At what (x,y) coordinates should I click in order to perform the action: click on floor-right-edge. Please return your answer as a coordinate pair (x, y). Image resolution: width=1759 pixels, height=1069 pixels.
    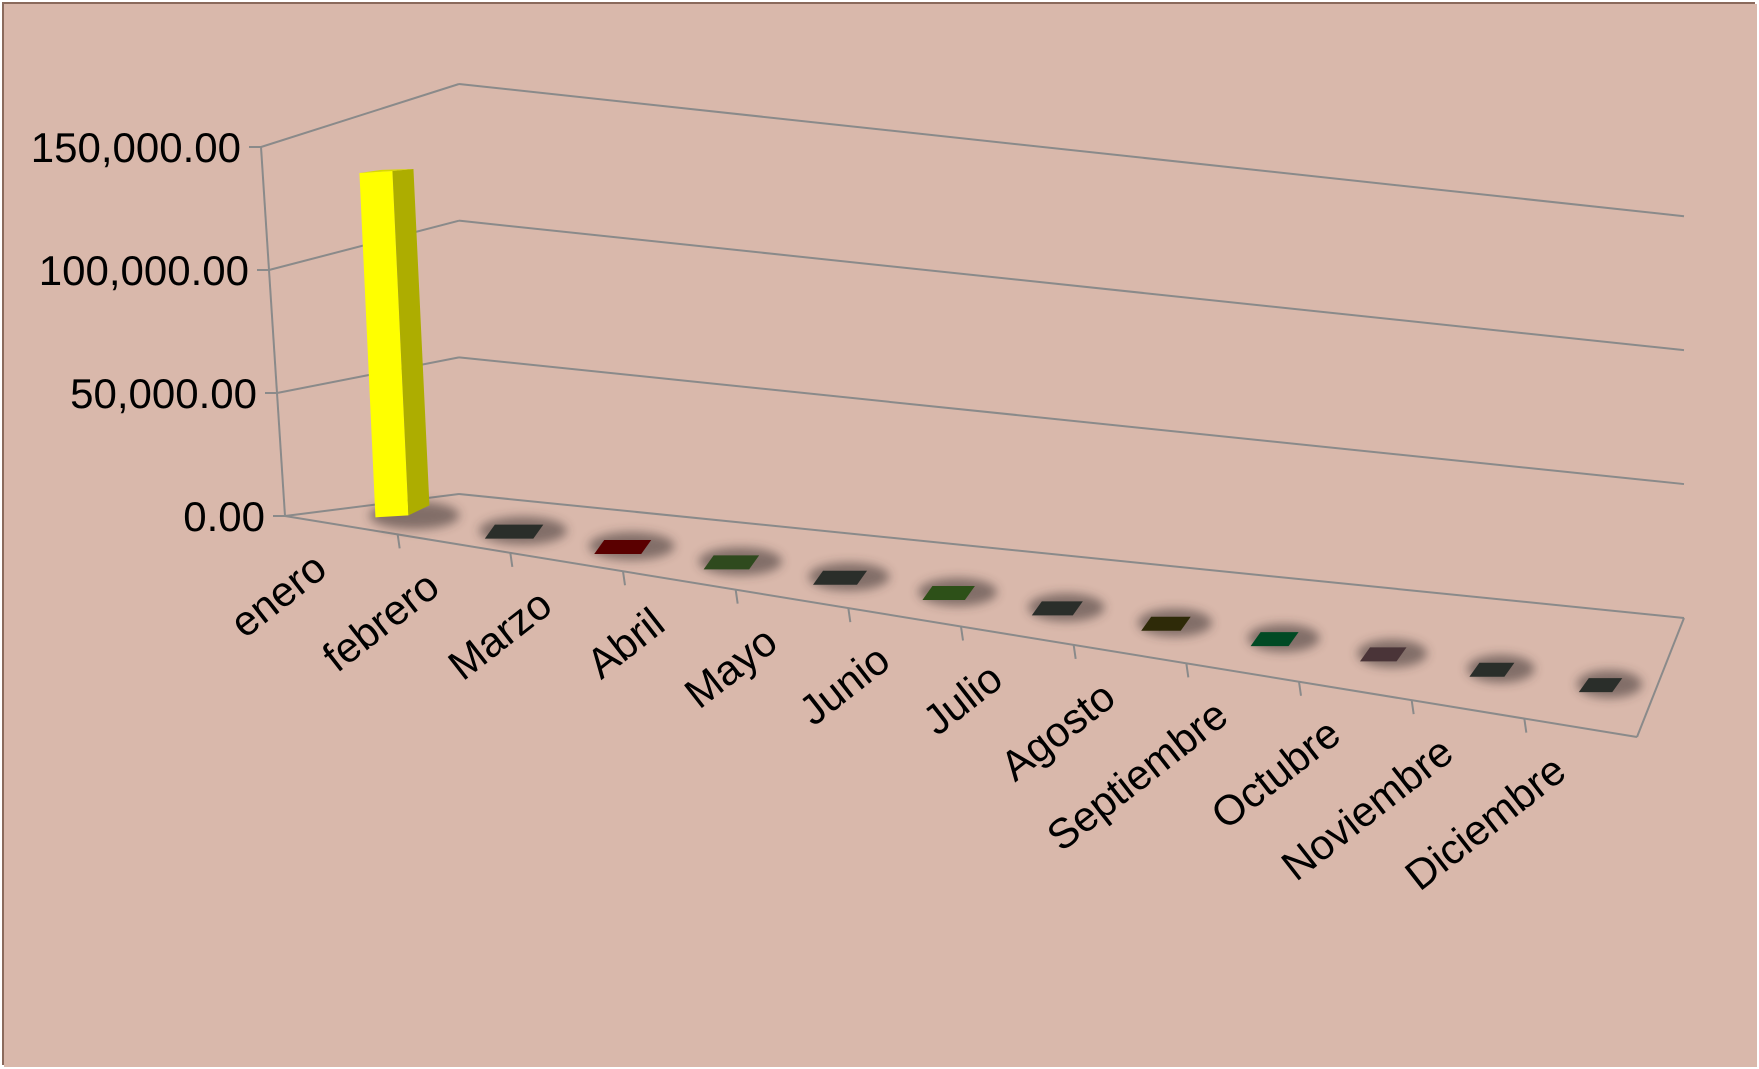
    Looking at the image, I should click on (1660, 677).